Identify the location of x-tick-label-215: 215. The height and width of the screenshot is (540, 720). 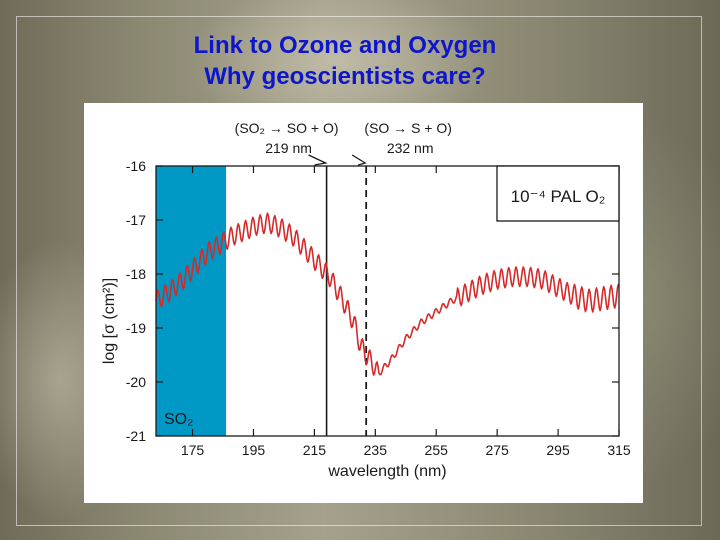
(315, 450).